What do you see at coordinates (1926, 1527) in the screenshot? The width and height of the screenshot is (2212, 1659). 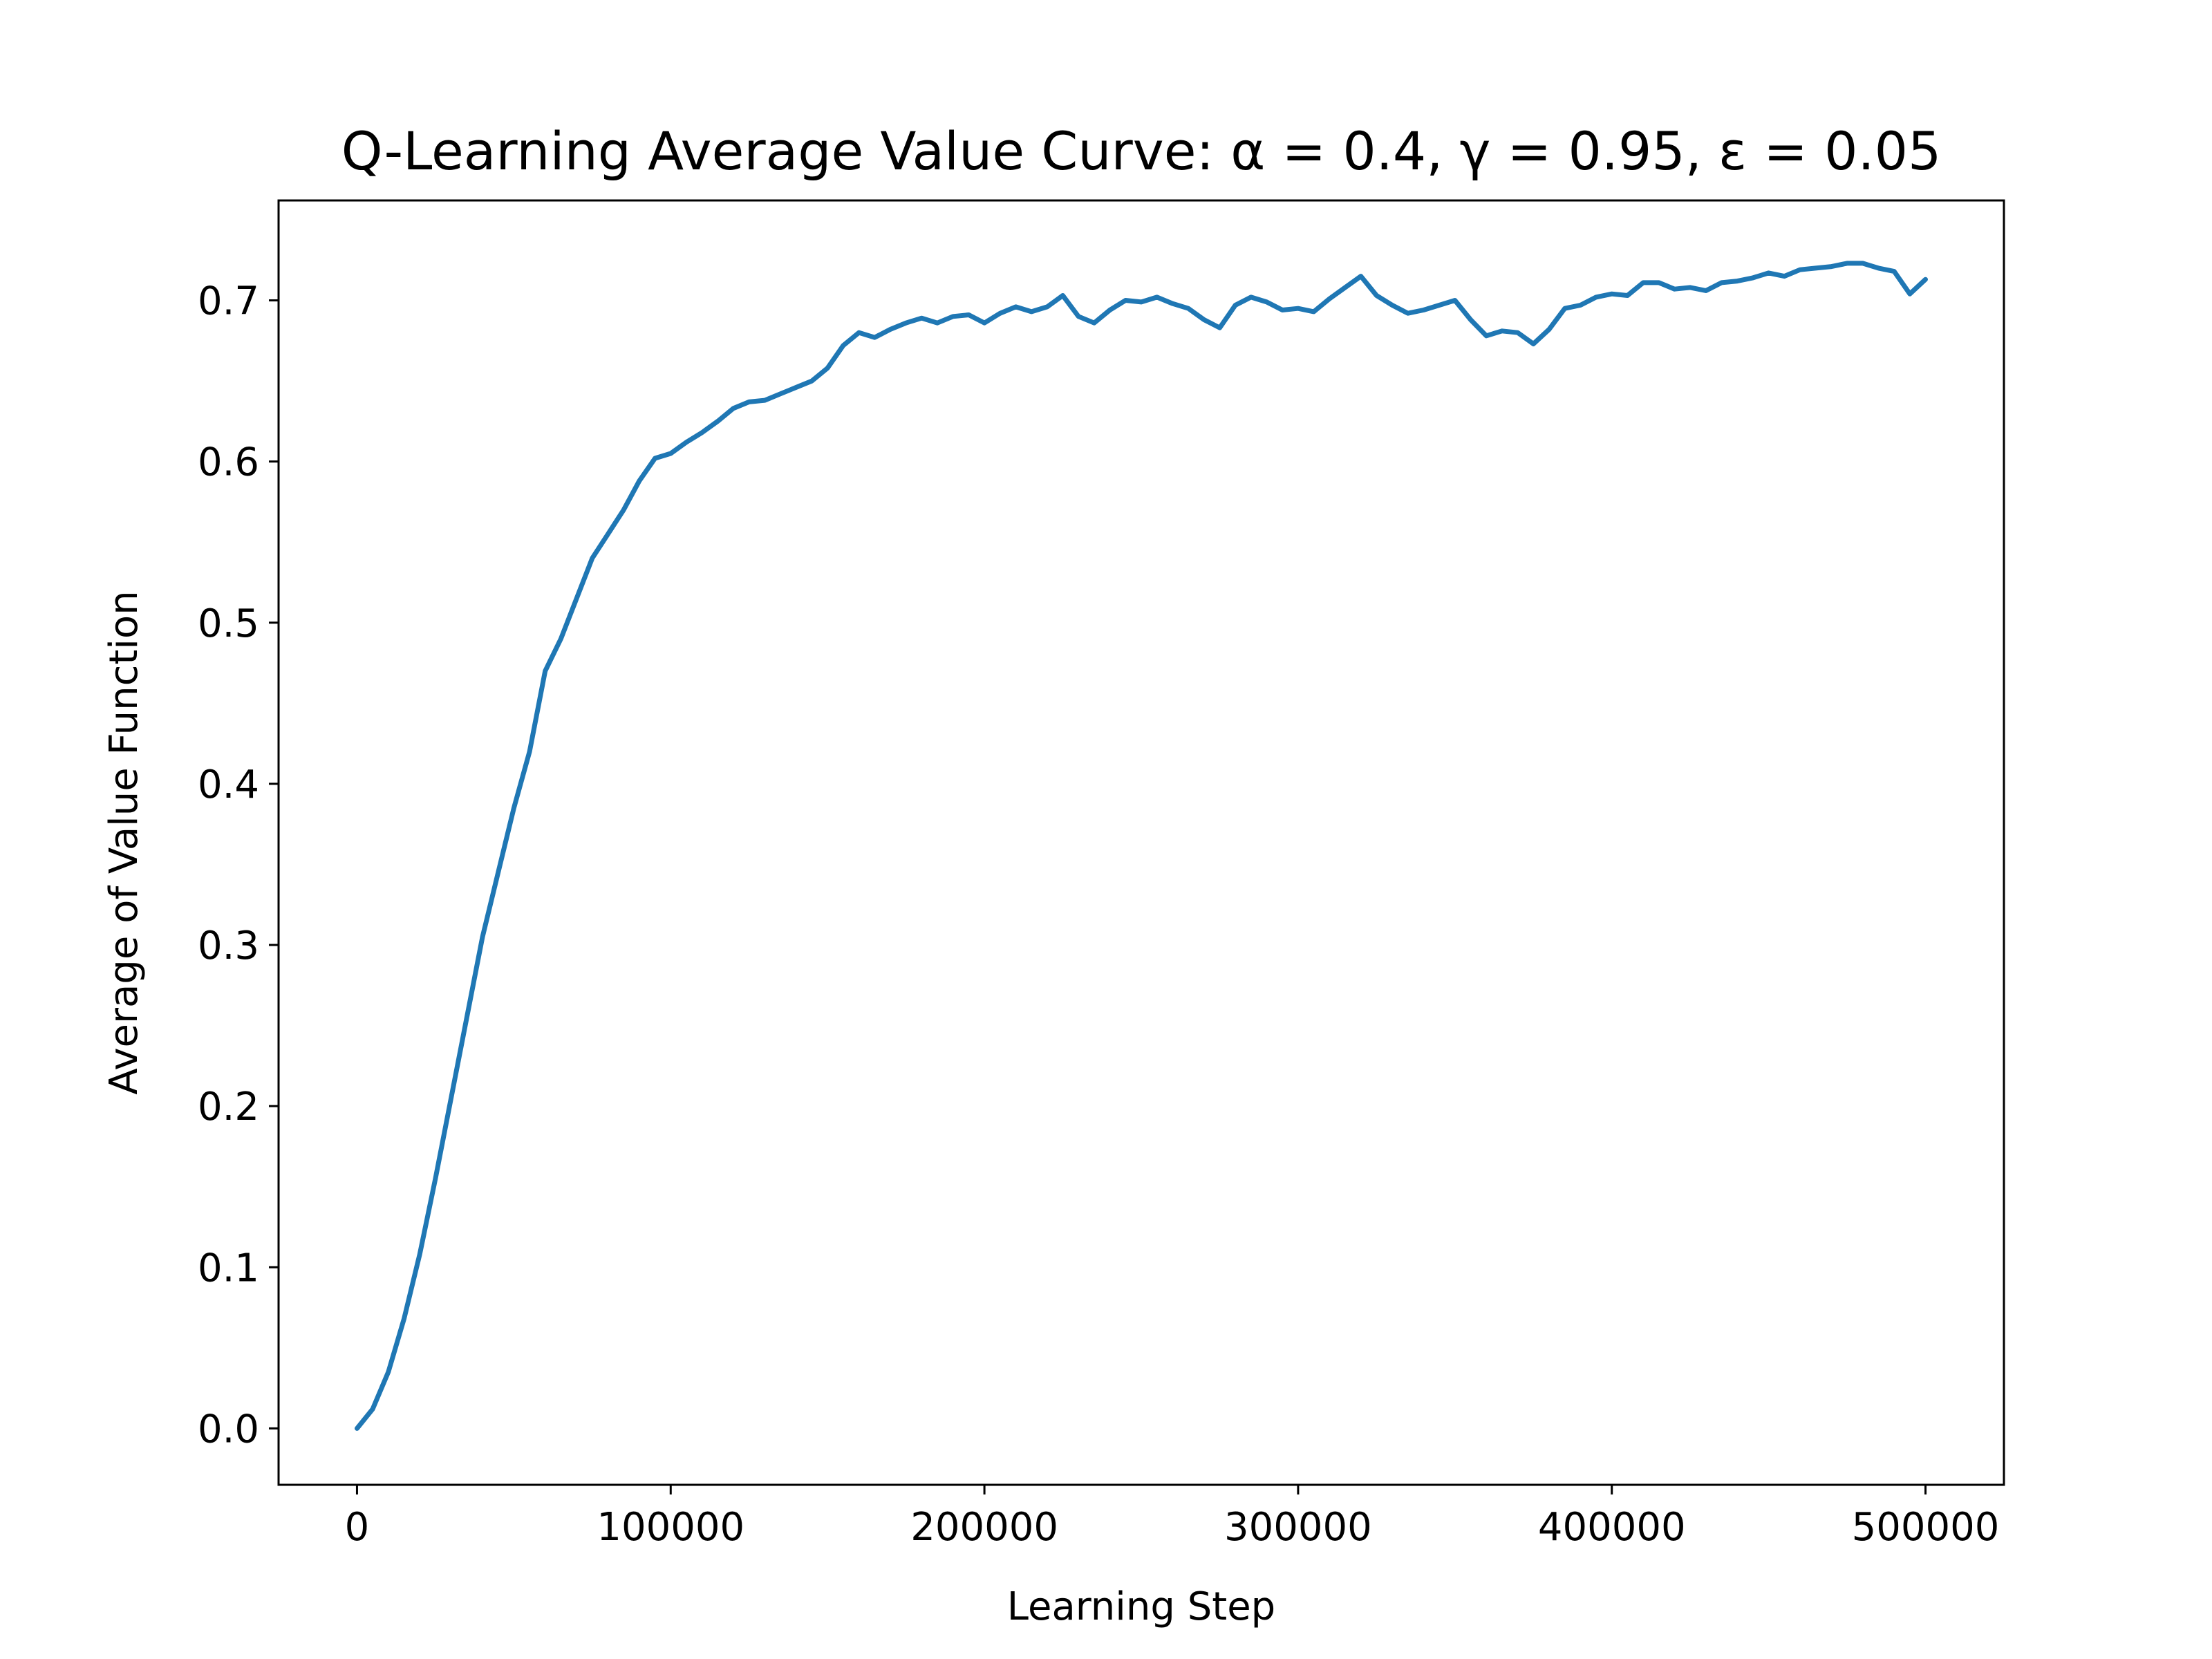 I see `x-tick-label: 500000` at bounding box center [1926, 1527].